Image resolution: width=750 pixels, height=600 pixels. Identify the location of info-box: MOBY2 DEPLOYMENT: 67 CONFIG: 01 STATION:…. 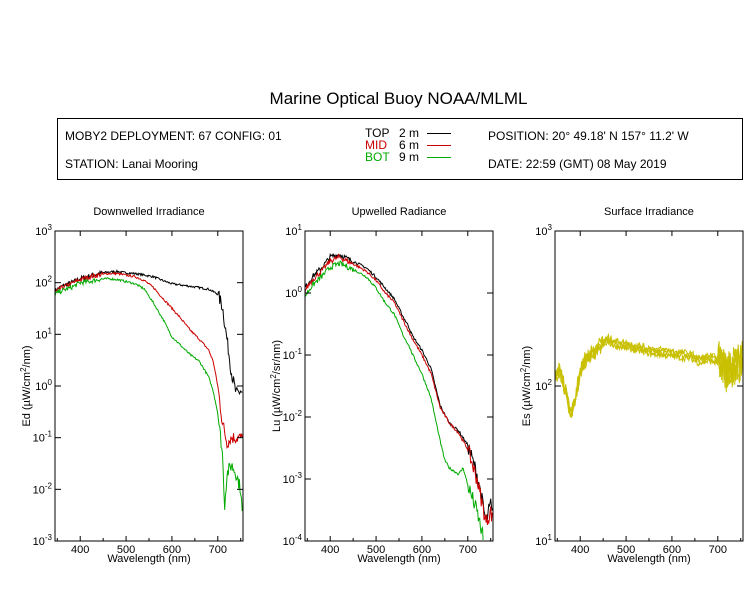
(400, 149).